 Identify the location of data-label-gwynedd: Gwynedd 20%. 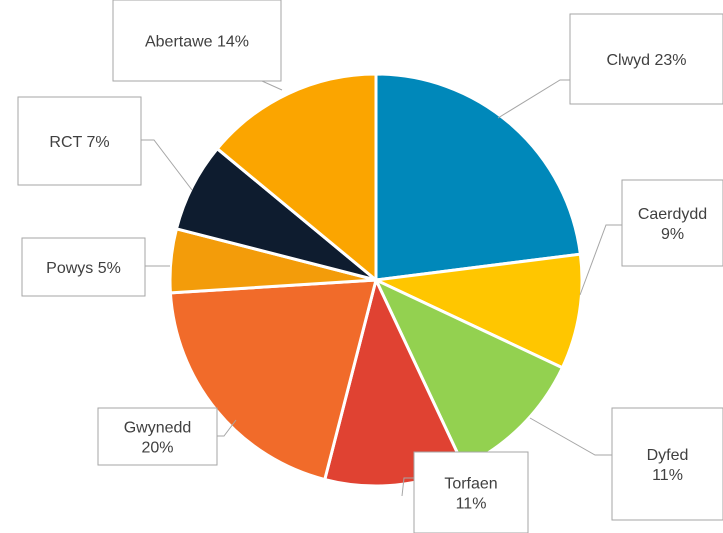
(158, 438).